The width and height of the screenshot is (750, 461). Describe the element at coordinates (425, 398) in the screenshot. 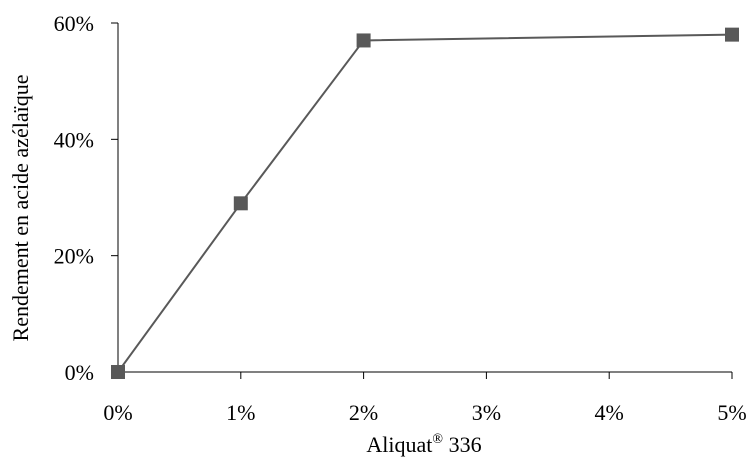

I see `x-ticks: 0% 1% 2% 3% 4% 5%` at that location.